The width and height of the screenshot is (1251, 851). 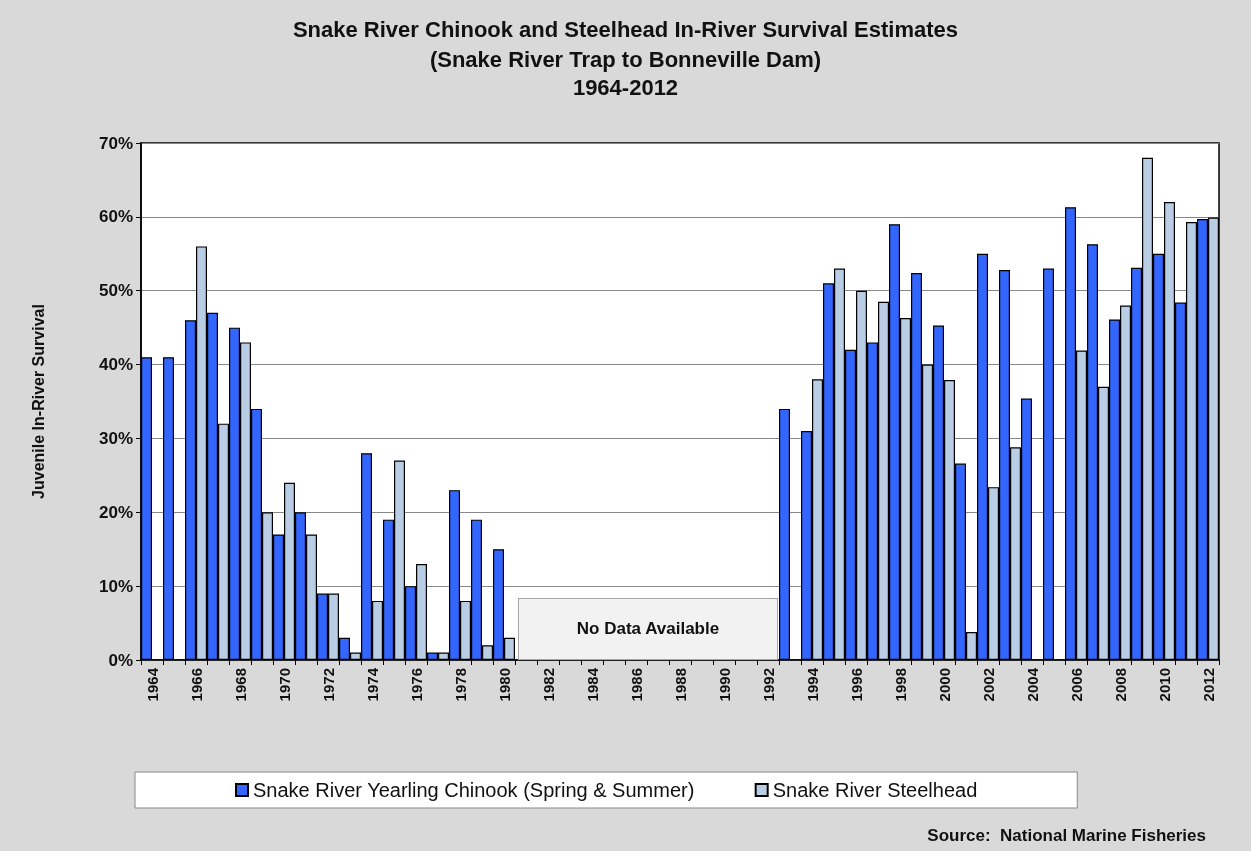 I want to click on x-tick-label: 2002, so click(x=988, y=685).